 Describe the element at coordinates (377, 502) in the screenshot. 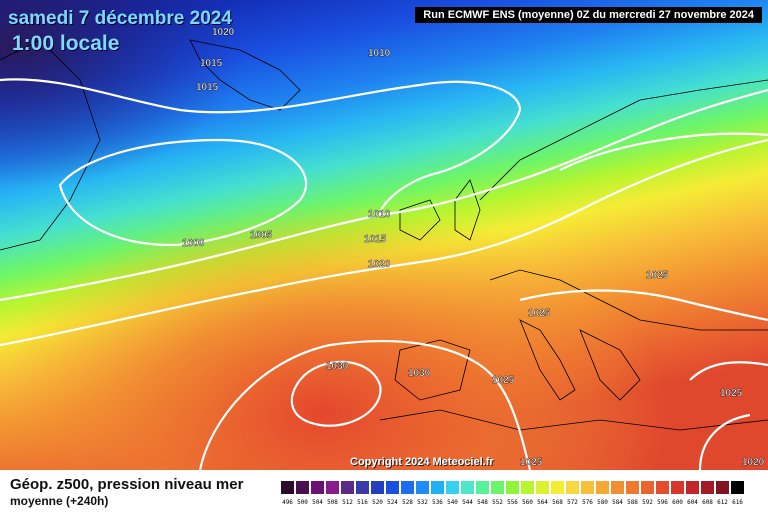

I see `scale-label: 520` at that location.